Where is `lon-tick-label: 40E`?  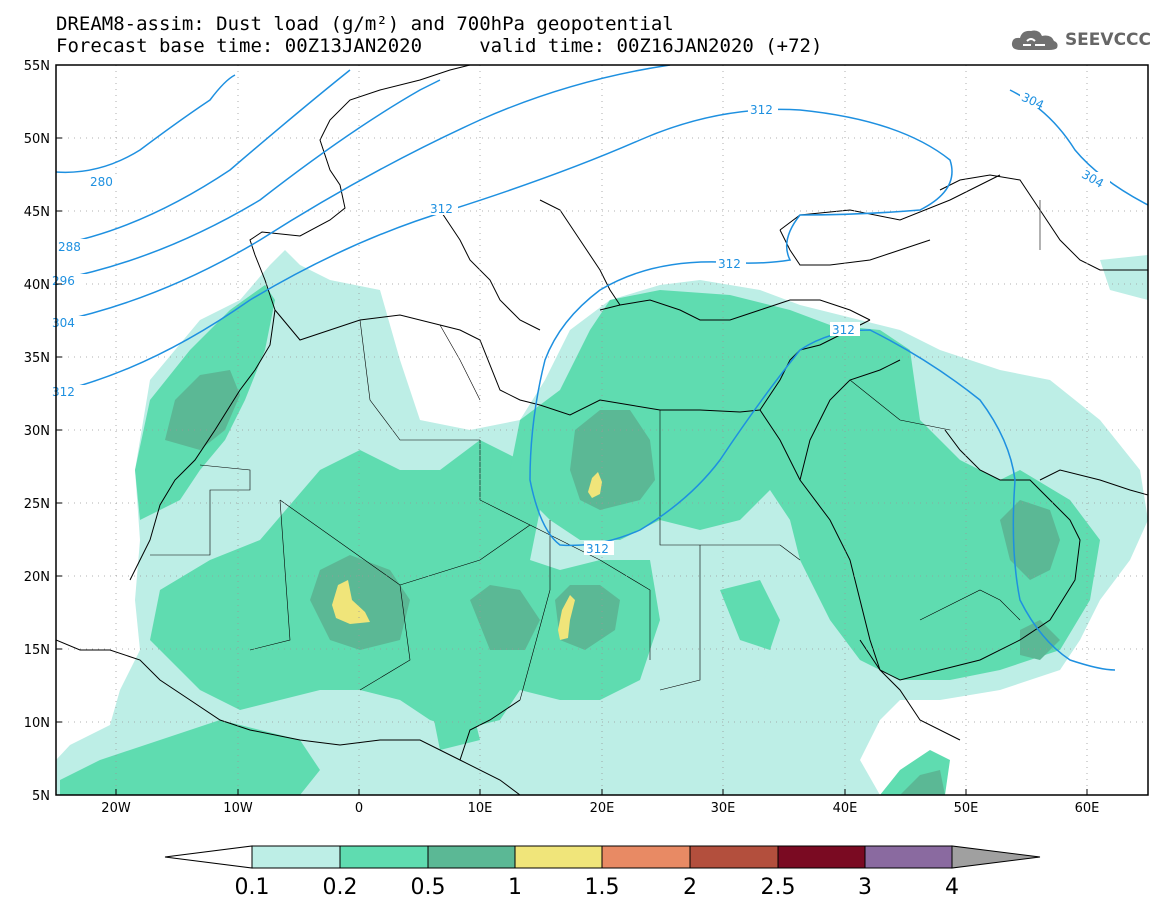
lon-tick-label: 40E is located at coordinates (845, 808).